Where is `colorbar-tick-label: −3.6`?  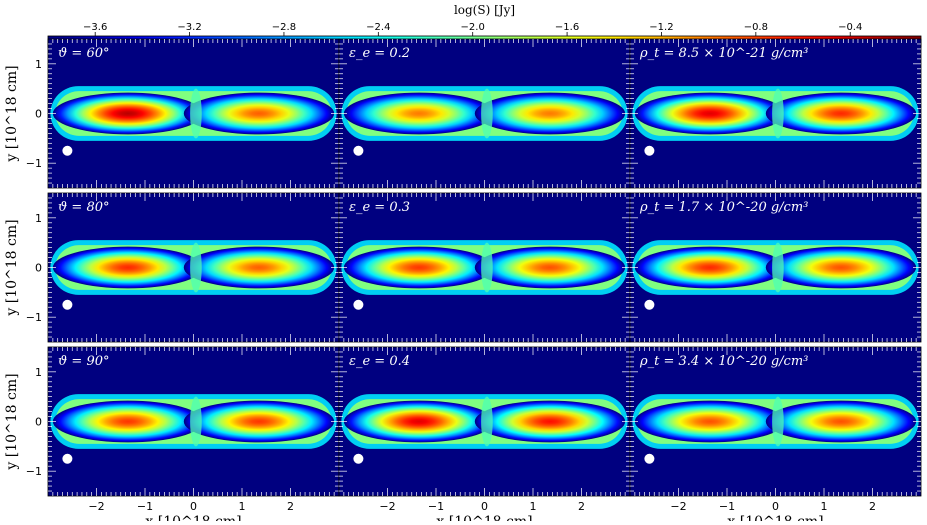 colorbar-tick-label: −3.6 is located at coordinates (95, 27).